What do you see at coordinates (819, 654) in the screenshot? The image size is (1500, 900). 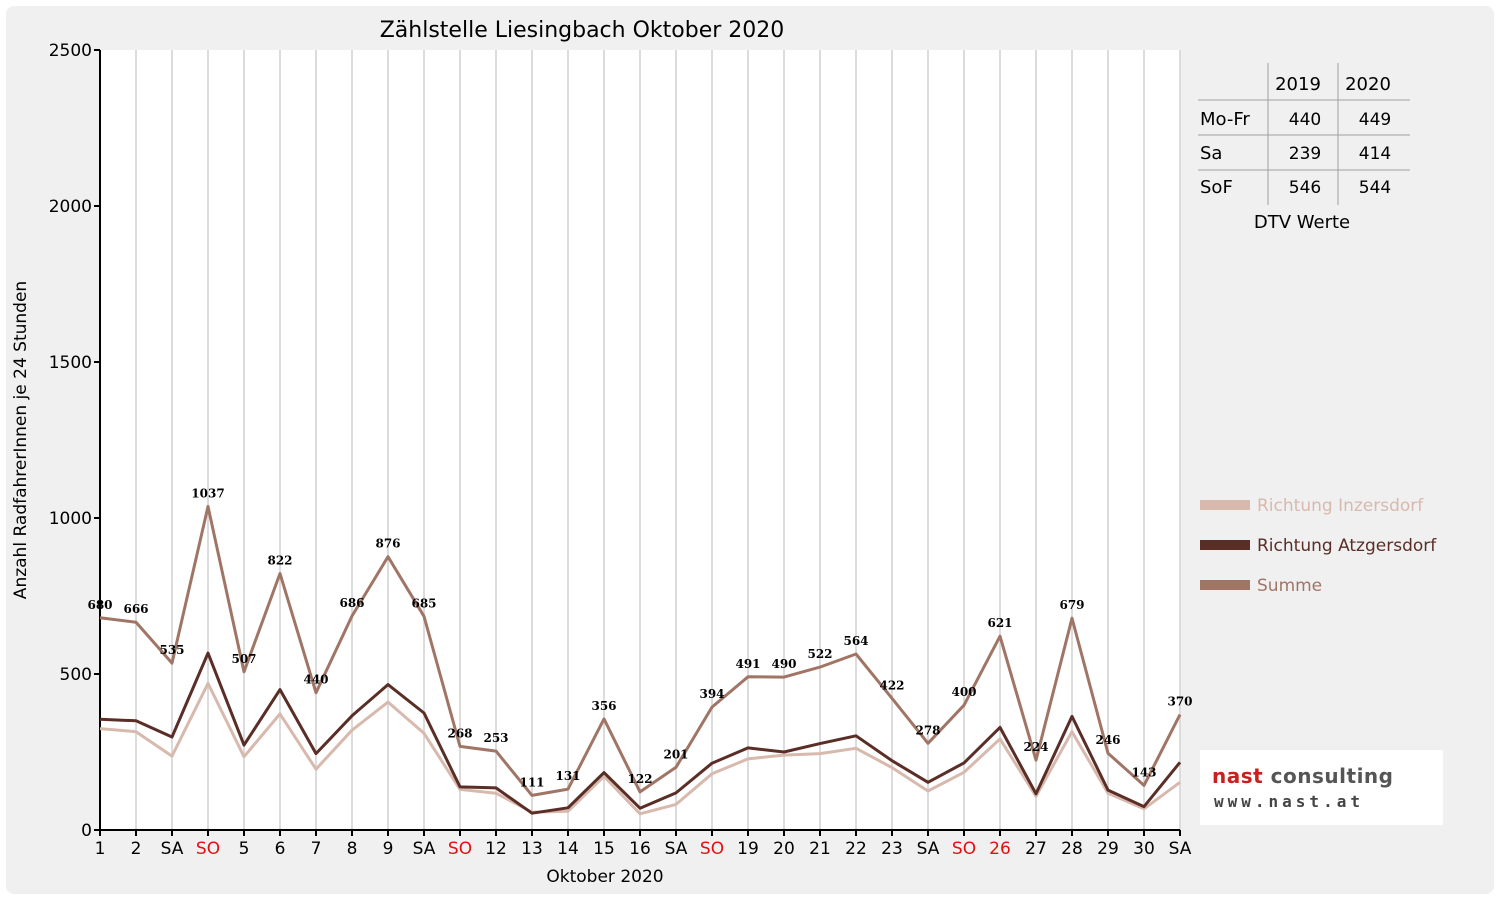 I see `data-label: 522` at bounding box center [819, 654].